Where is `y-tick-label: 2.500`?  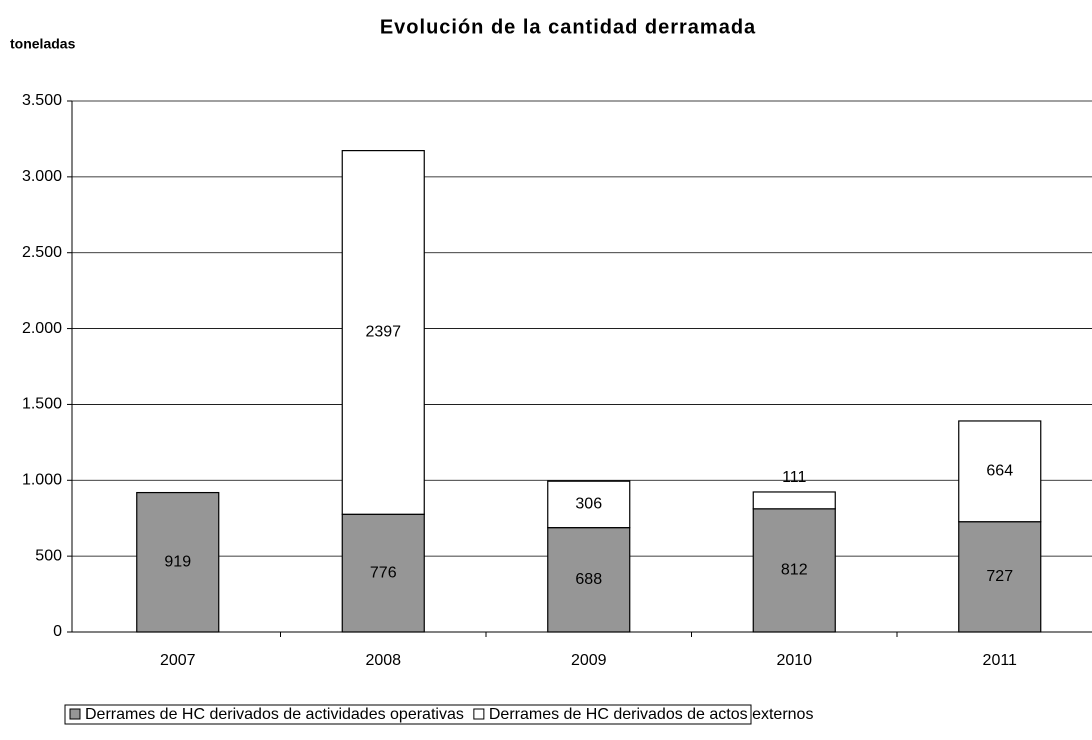 y-tick-label: 2.500 is located at coordinates (42, 252).